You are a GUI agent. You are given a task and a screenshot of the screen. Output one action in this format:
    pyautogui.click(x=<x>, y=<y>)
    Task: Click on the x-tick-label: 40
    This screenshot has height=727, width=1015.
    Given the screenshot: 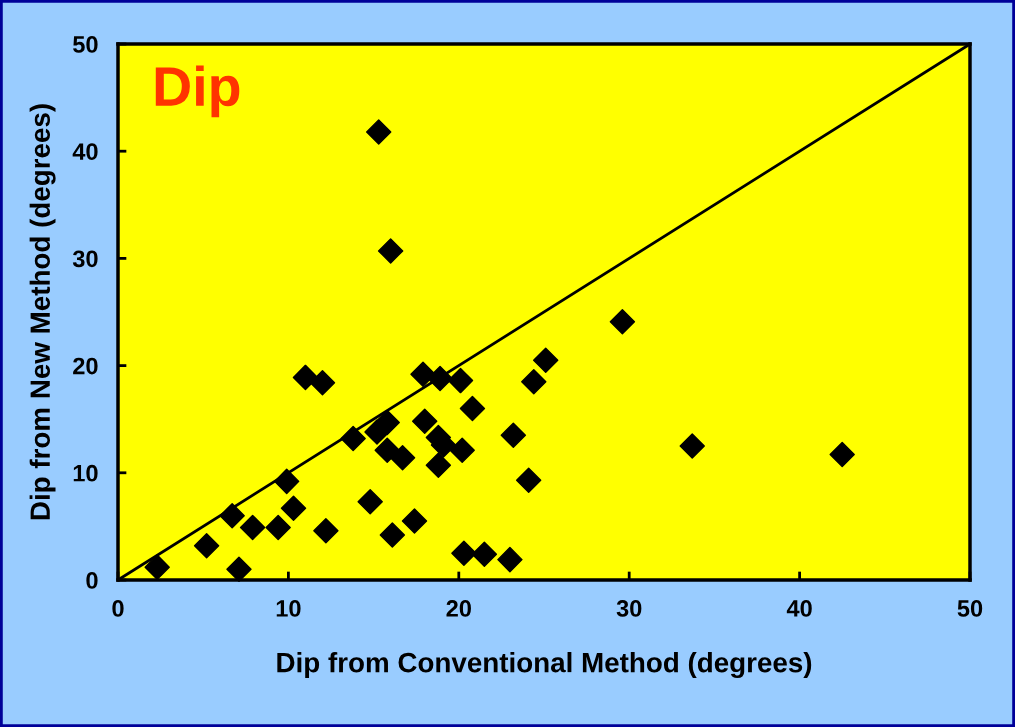 What is the action you would take?
    pyautogui.click(x=799, y=608)
    